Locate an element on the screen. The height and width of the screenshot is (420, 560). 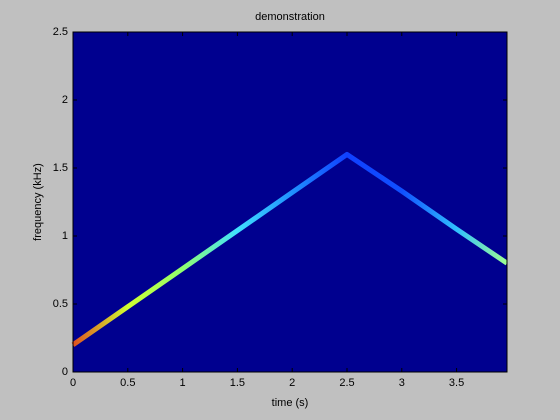
x-tick-label: 0 is located at coordinates (73, 383).